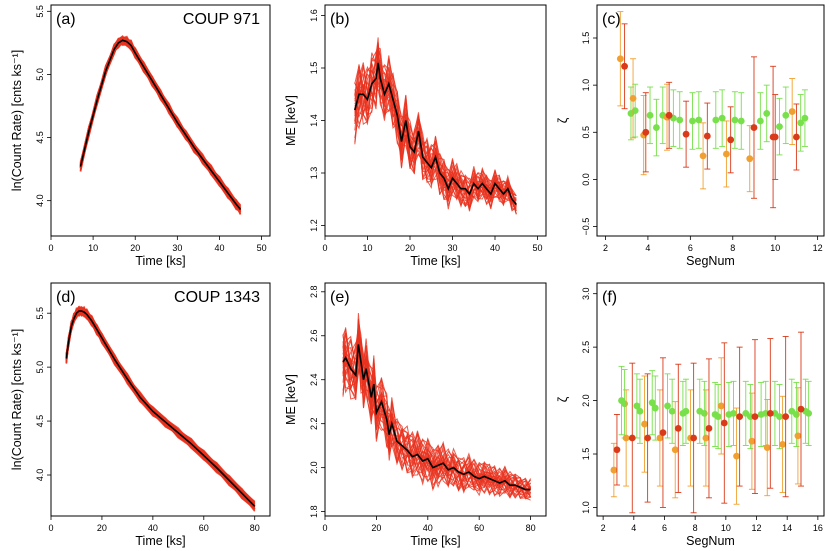  What do you see at coordinates (314, 335) in the screenshot?
I see `y-tick-label: 2.6` at bounding box center [314, 335].